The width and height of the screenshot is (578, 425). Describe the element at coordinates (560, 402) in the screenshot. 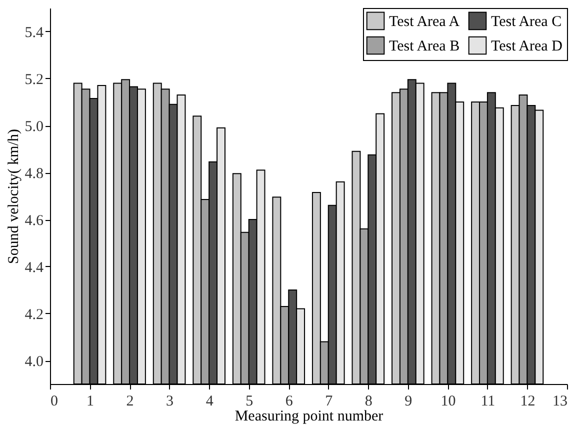

I see `x-tick-label: 13` at that location.